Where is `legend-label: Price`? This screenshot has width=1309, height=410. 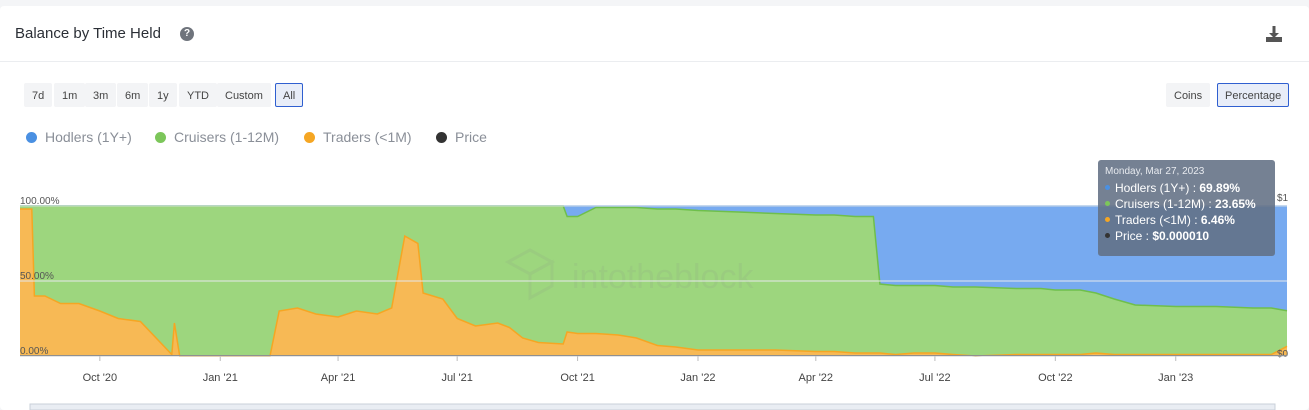 legend-label: Price is located at coordinates (471, 137).